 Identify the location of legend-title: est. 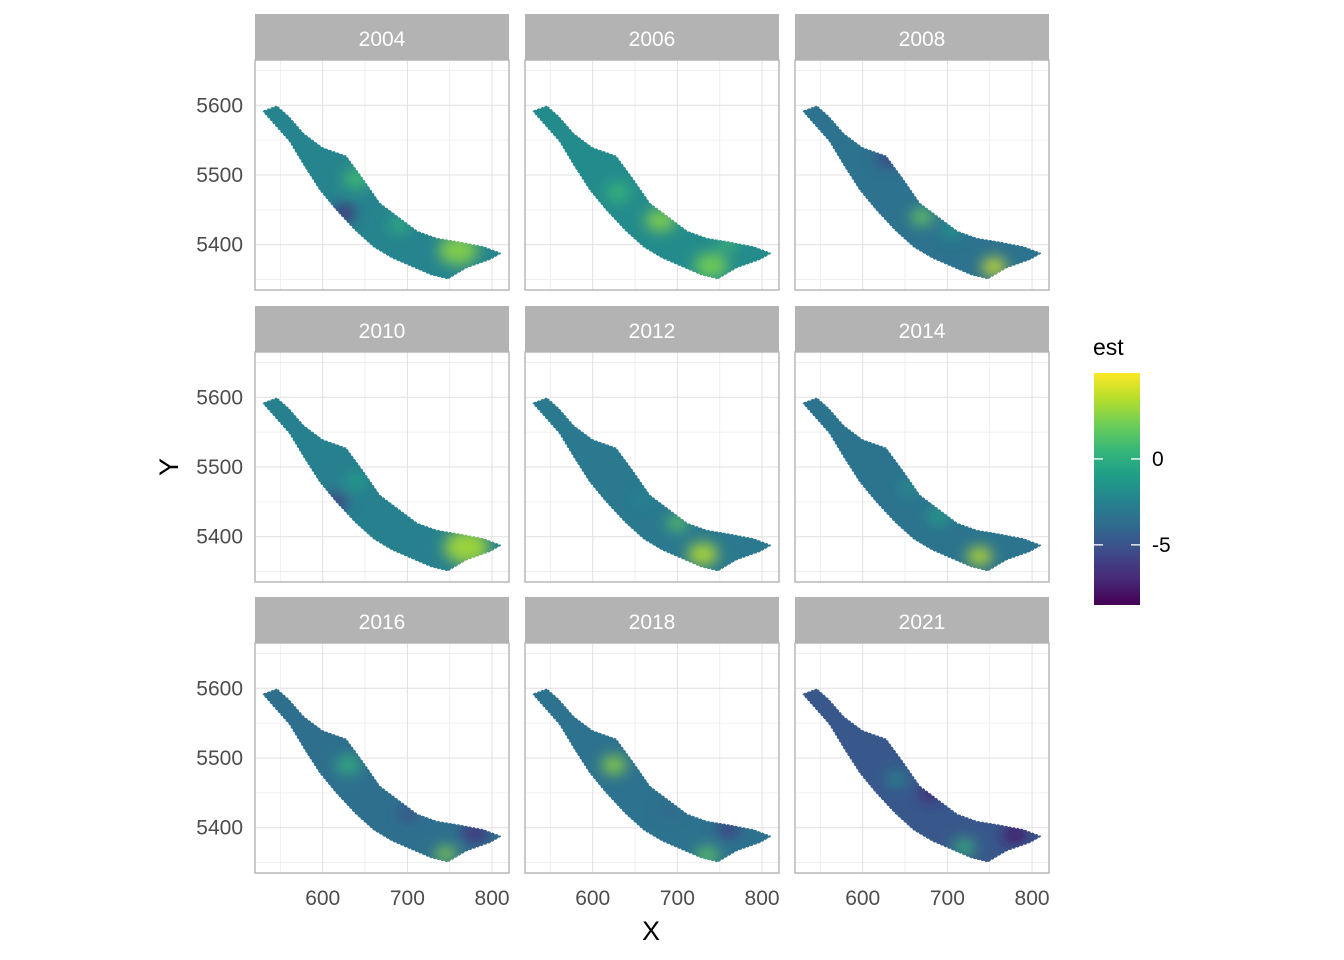
(1108, 347).